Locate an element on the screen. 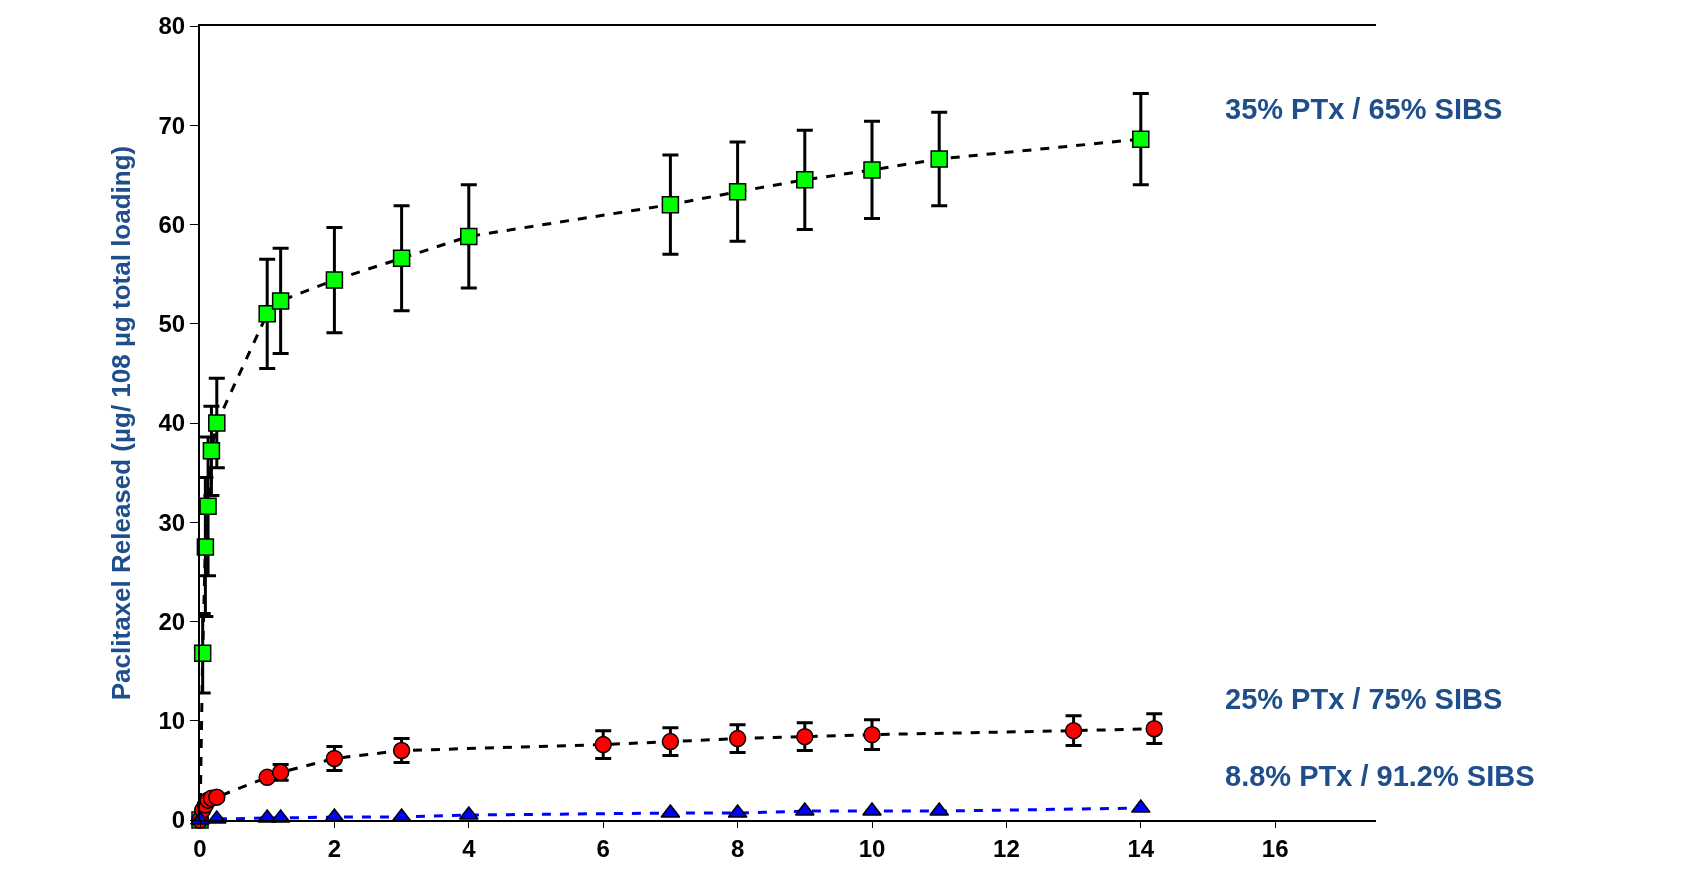 The height and width of the screenshot is (875, 1706). y-tick-label: 70 is located at coordinates (172, 125).